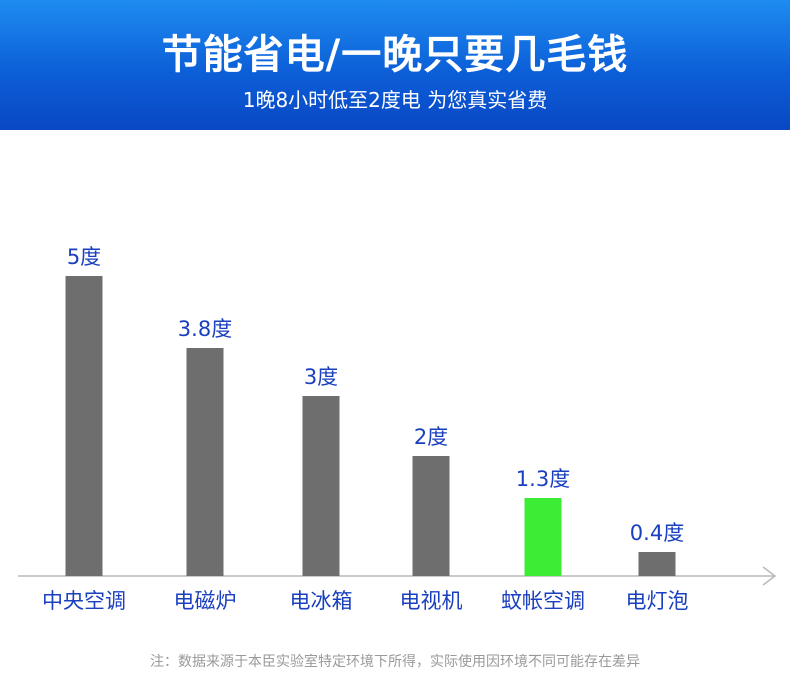 The width and height of the screenshot is (790, 689). Describe the element at coordinates (395, 55) in the screenshot. I see `page-title: 节能省电/一晚只要几毛钱` at that location.